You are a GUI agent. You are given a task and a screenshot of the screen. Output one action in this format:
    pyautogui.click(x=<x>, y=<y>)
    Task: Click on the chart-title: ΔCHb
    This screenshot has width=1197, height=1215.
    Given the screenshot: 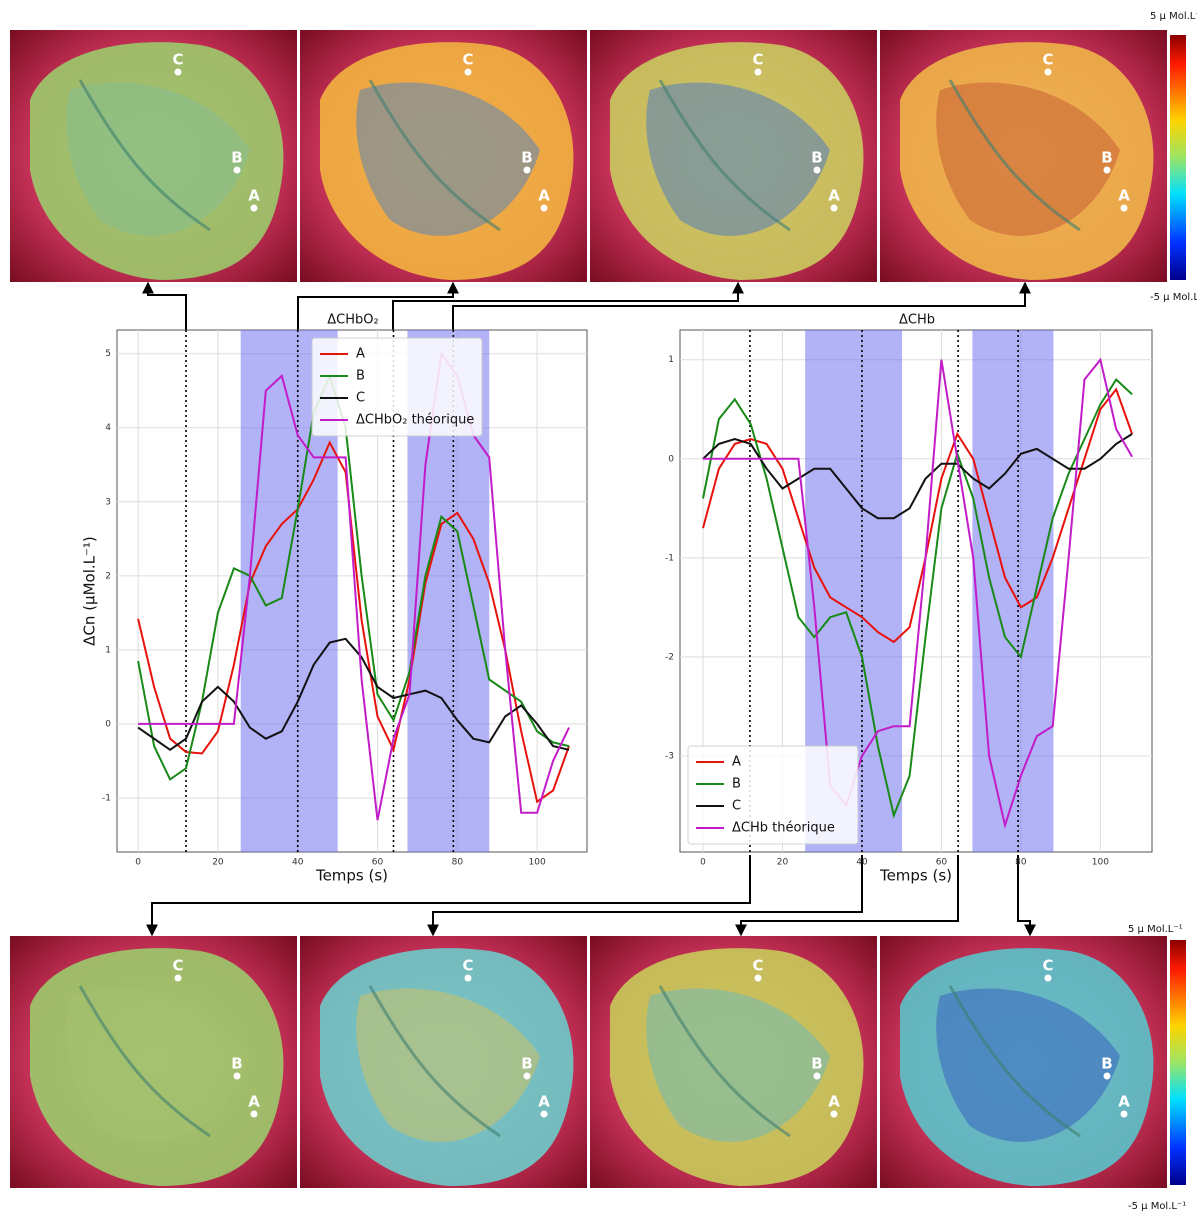 What is the action you would take?
    pyautogui.click(x=917, y=320)
    